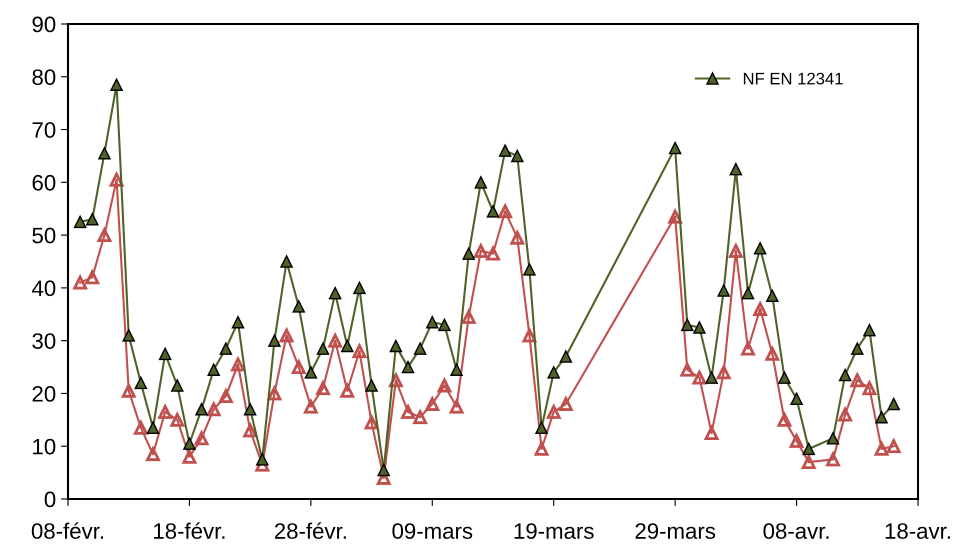  I want to click on y-tick-label: 10, so click(44, 446).